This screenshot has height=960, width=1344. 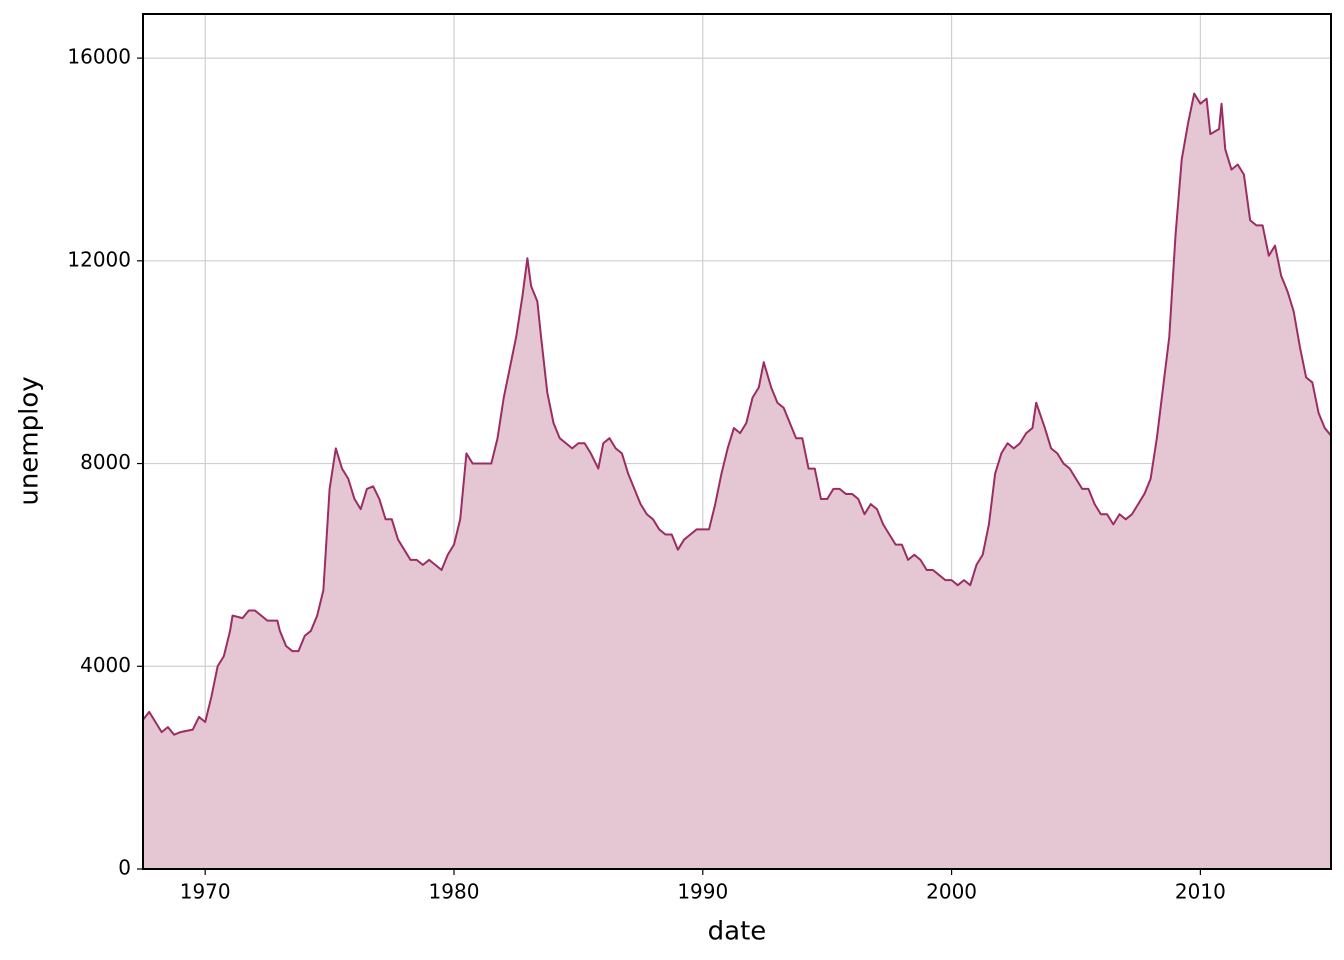 I want to click on y-tick-label: 8000, so click(x=105, y=462).